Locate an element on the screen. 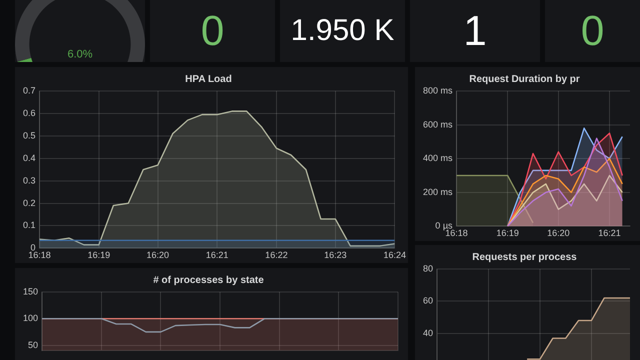 The height and width of the screenshot is (360, 640). x-tick-label: 16:24 is located at coordinates (394, 255).